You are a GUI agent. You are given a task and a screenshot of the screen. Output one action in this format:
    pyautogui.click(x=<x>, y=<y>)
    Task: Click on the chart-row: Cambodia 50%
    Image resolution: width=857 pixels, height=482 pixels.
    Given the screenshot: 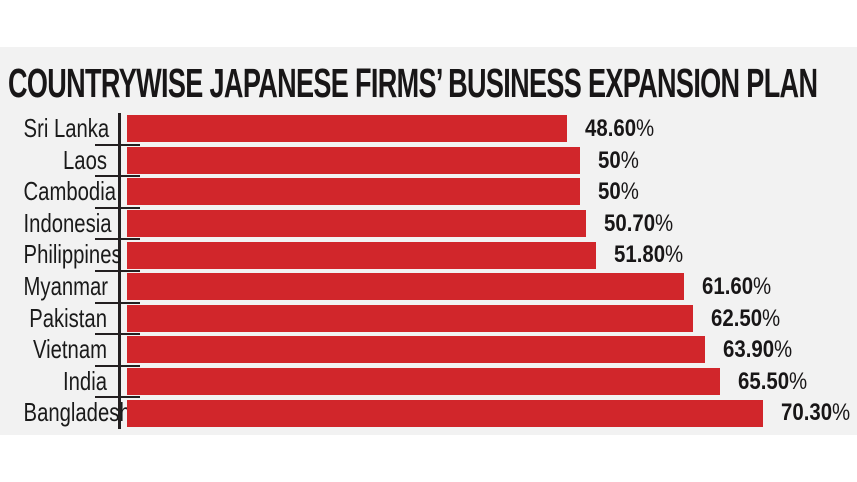 What is the action you would take?
    pyautogui.click(x=428, y=192)
    